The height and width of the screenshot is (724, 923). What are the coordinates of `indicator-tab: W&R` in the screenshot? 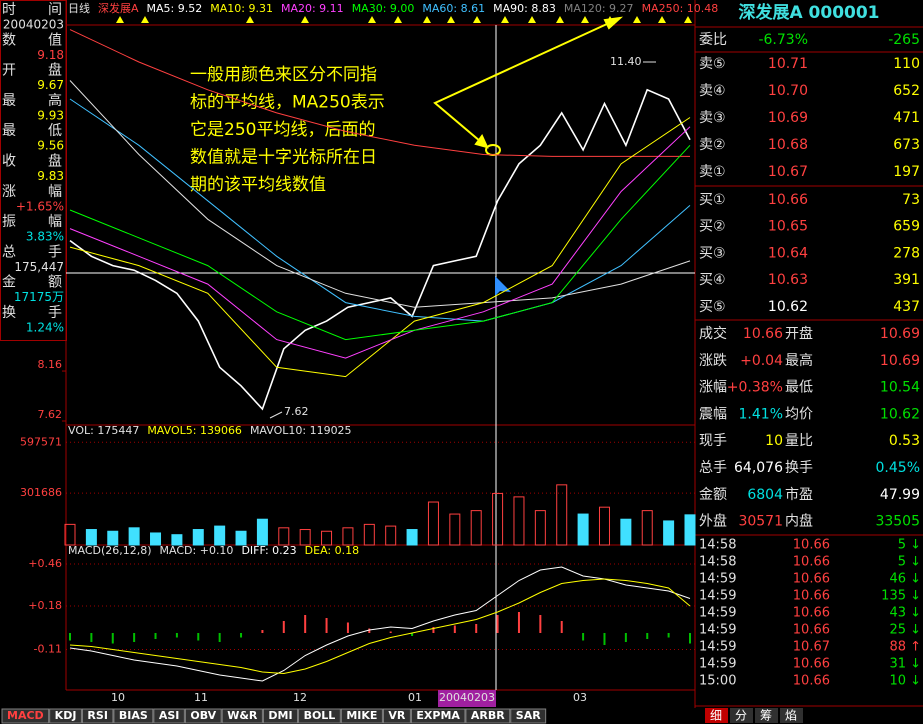 It's located at (242, 716).